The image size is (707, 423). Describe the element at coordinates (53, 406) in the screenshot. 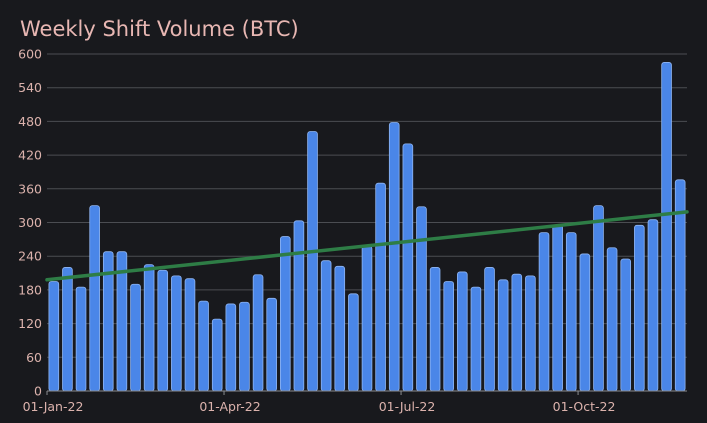

I see `x-tick-label: 01-Jan-22` at that location.